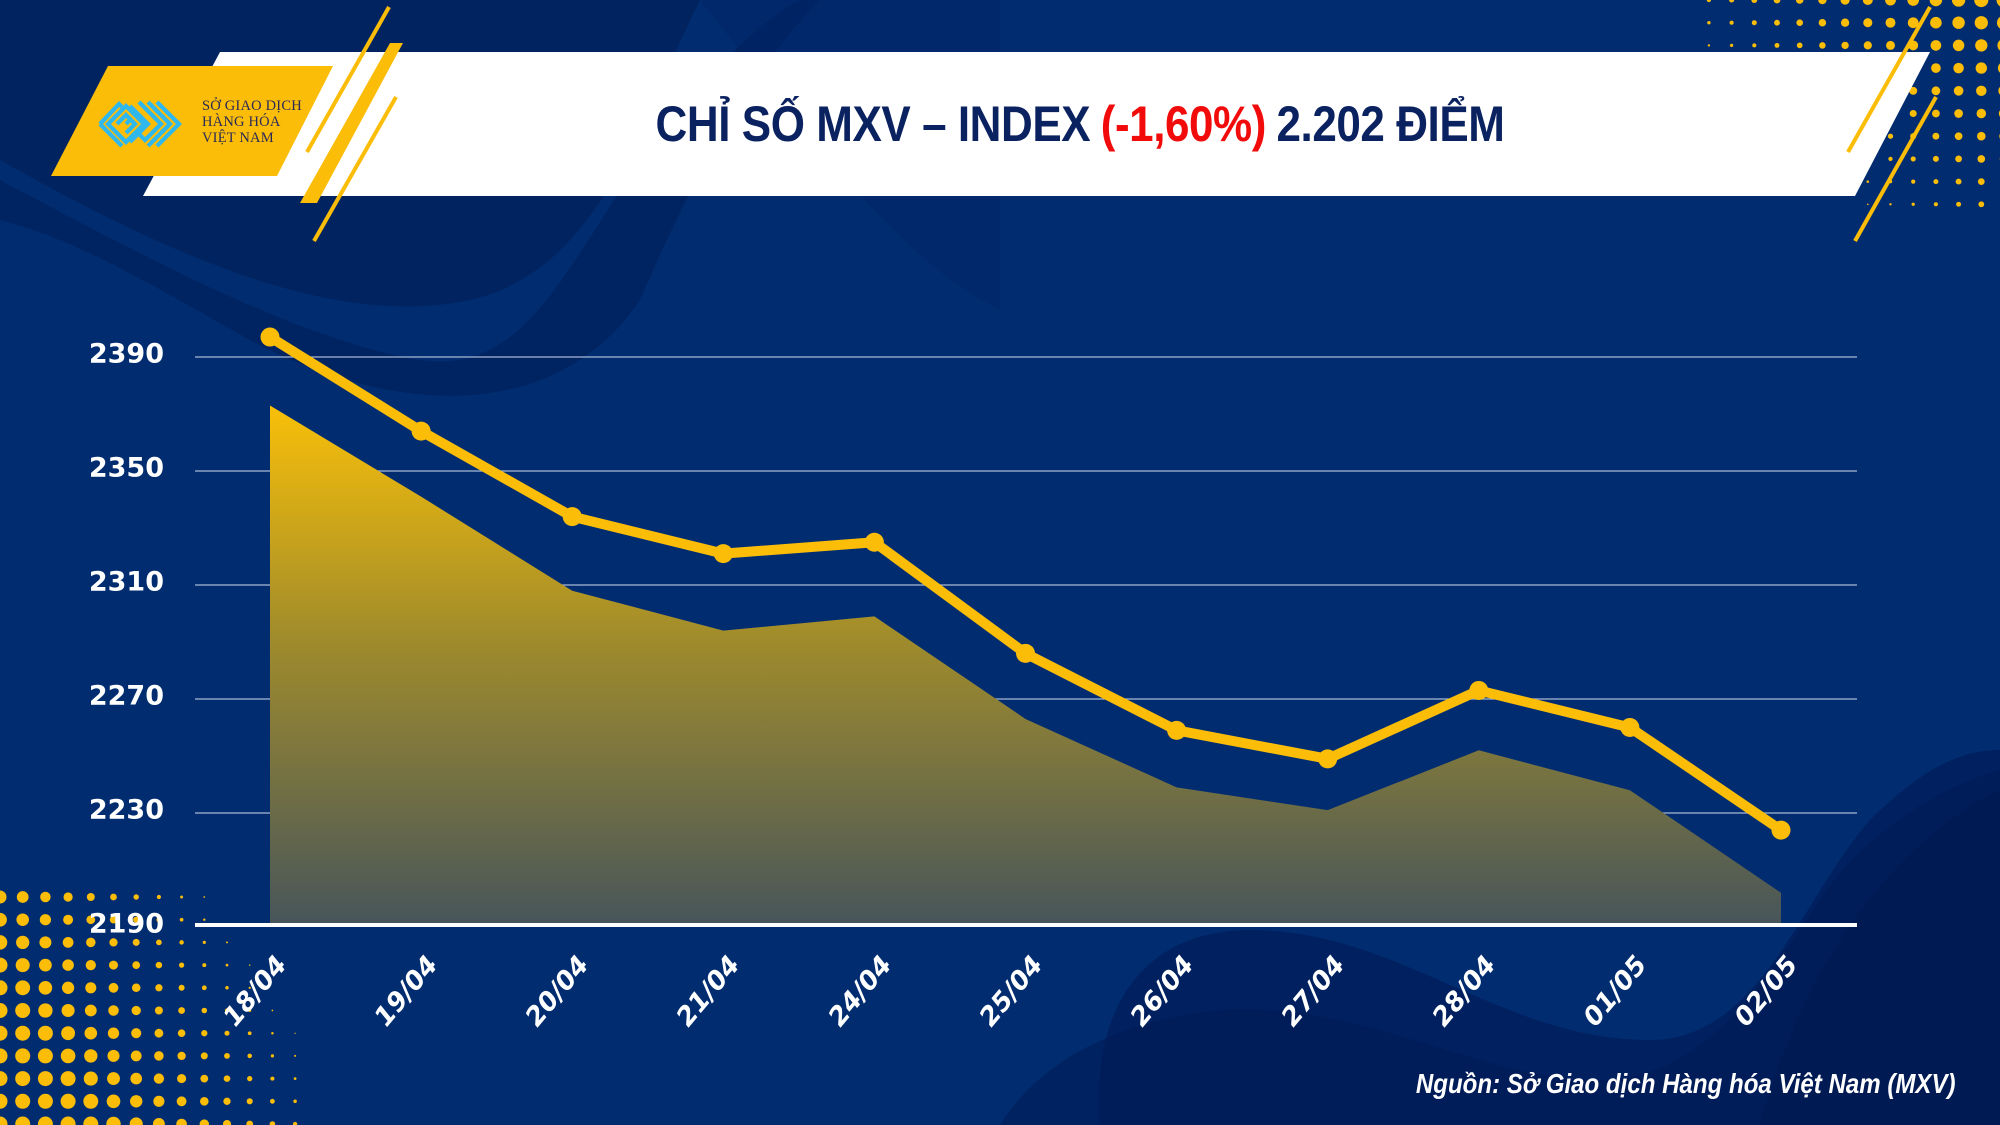 The image size is (2000, 1125). What do you see at coordinates (126, 582) in the screenshot?
I see `y-tick-label: 2310` at bounding box center [126, 582].